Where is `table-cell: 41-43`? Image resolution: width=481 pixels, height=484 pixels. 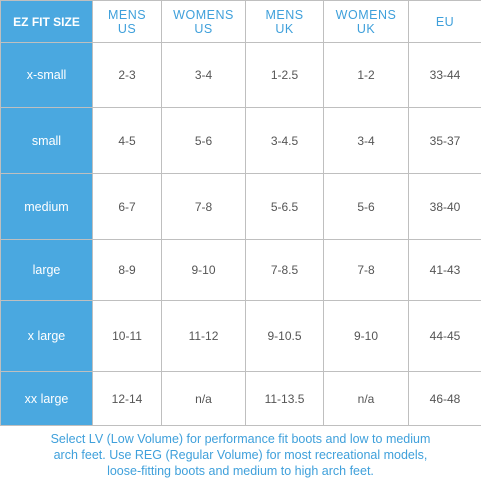 table-cell: 41-43 is located at coordinates (444, 270).